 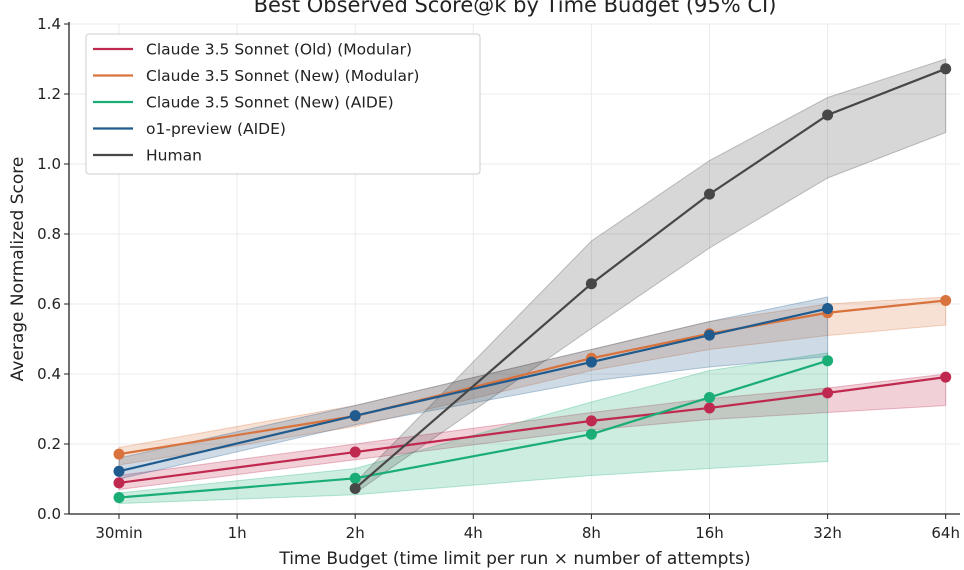 What do you see at coordinates (49, 94) in the screenshot?
I see `y-tick-label: 1.2` at bounding box center [49, 94].